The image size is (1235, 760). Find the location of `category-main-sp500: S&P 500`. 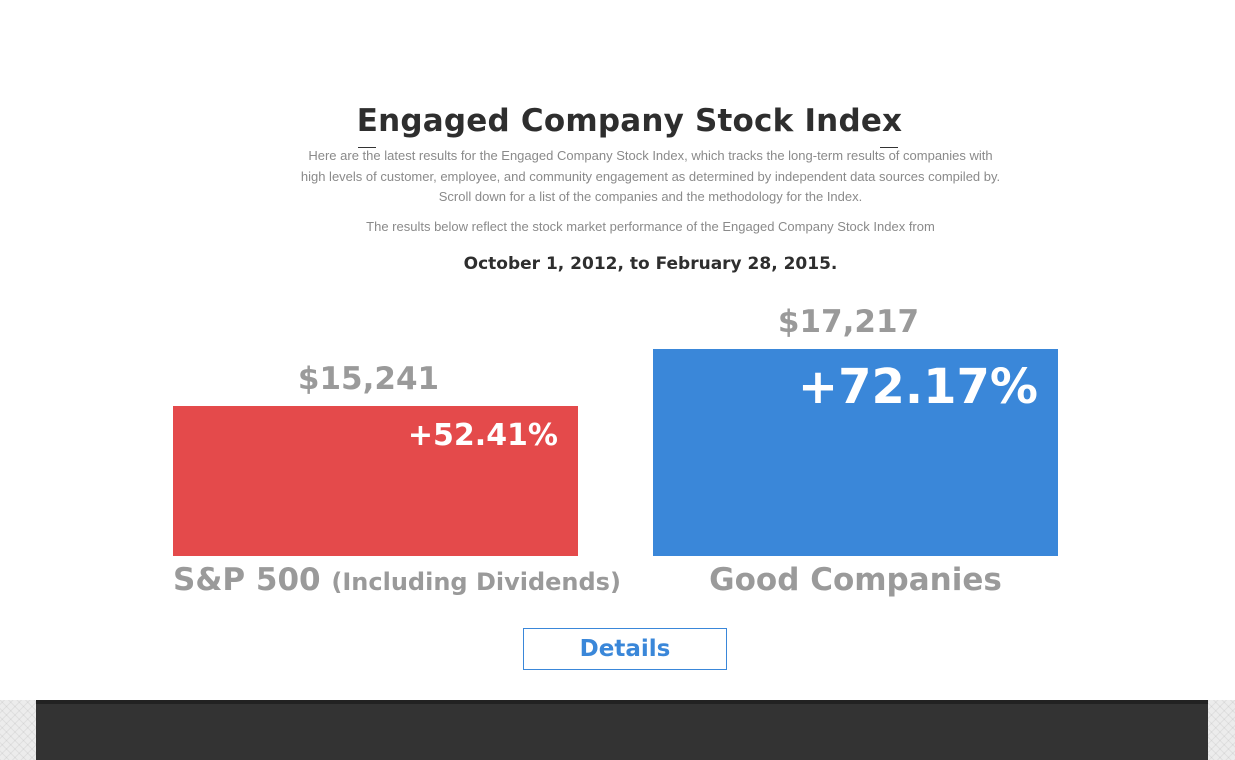

category-main-sp500: S&P 500 is located at coordinates (247, 580).